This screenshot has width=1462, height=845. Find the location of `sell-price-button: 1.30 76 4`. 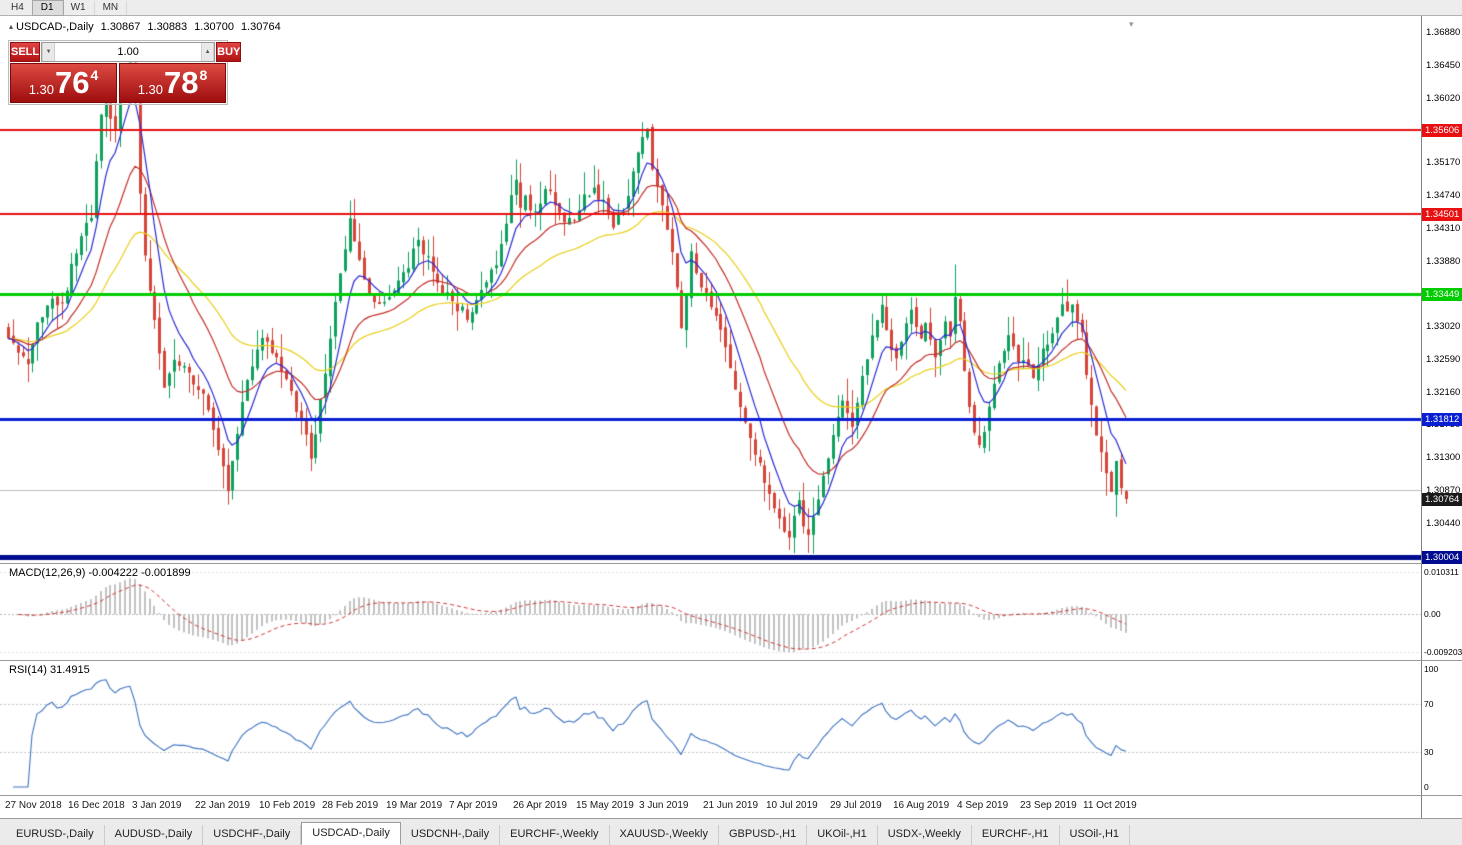

sell-price-button: 1.30 76 4 is located at coordinates (63, 83).